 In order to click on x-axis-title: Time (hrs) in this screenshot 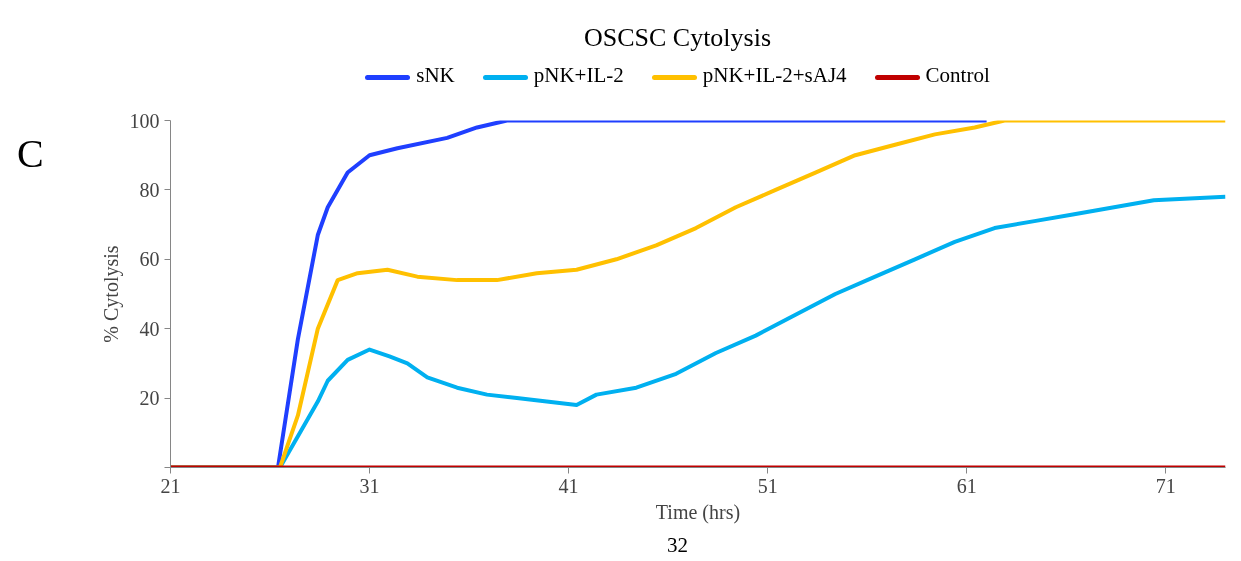, I will do `click(698, 512)`.